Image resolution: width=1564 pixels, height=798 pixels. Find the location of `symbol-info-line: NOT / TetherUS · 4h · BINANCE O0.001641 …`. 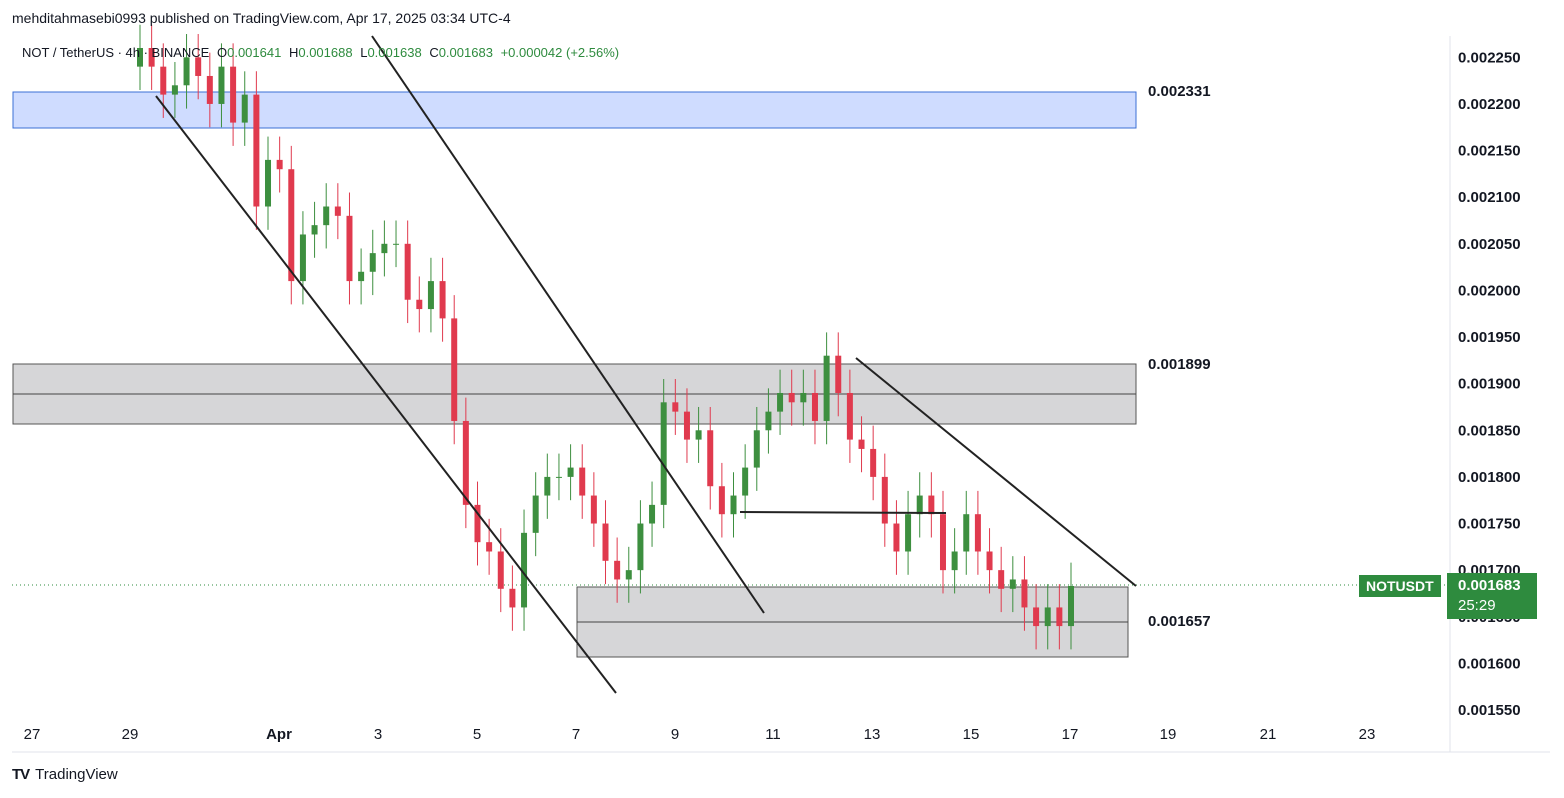

symbol-info-line: NOT / TetherUS · 4h · BINANCE O0.001641 … is located at coordinates (322, 52).